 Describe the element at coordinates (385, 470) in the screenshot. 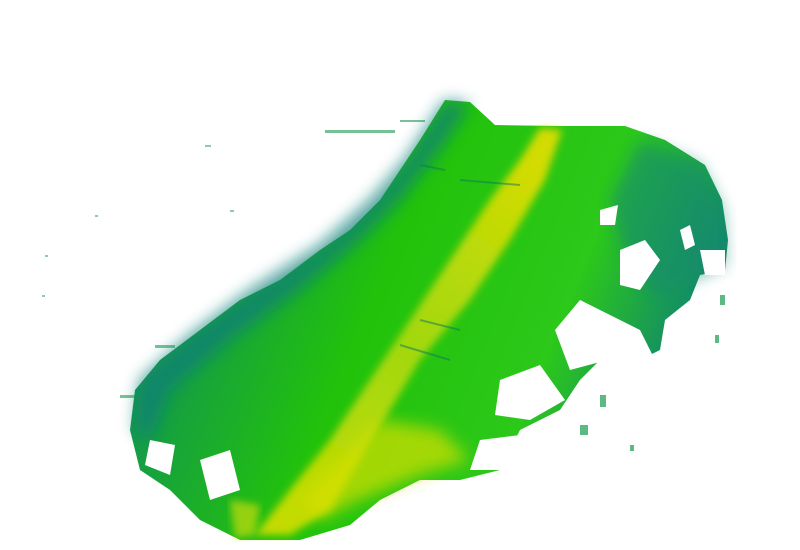

I see `lower-yellow-patch` at that location.